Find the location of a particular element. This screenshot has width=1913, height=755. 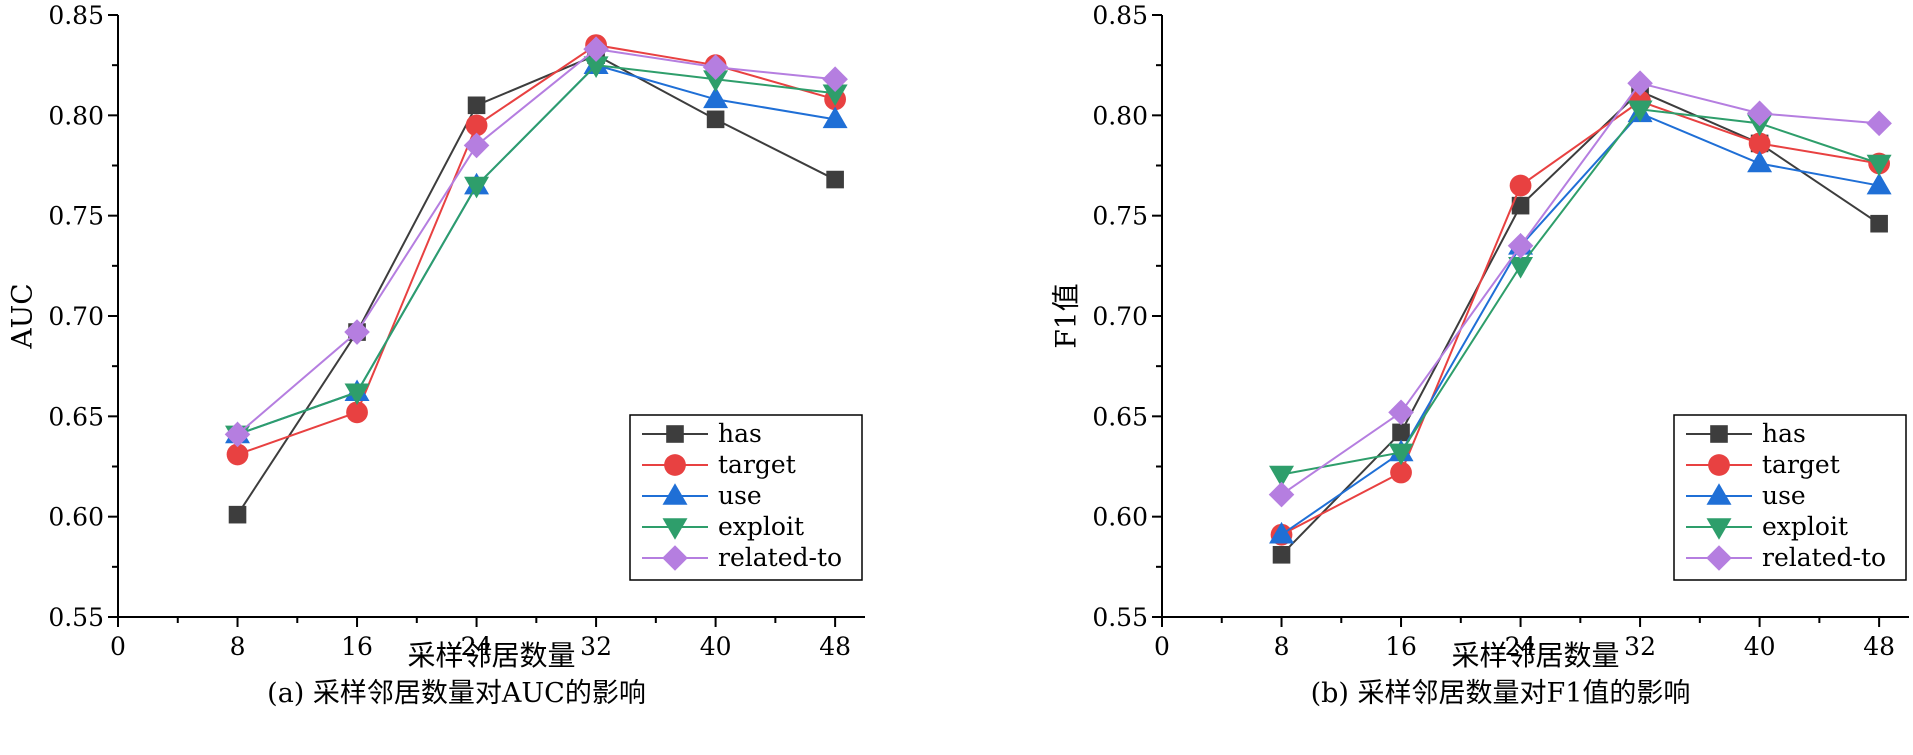

y-tick-label: 0.70 is located at coordinates (1120, 316).